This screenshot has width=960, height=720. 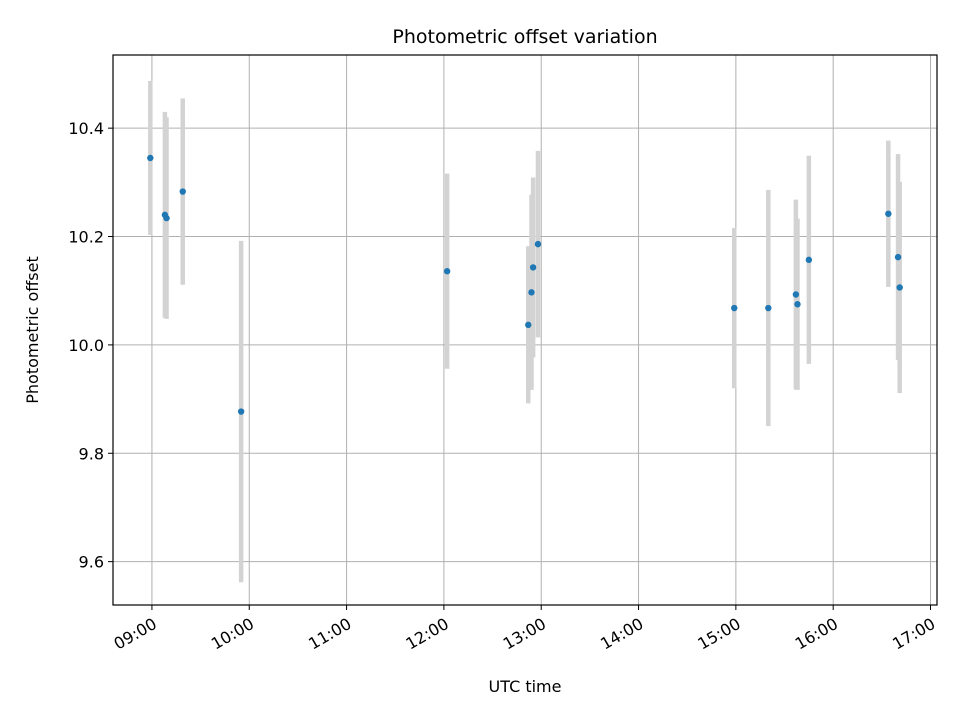 I want to click on y-tick-label: 9.8, so click(x=91, y=453).